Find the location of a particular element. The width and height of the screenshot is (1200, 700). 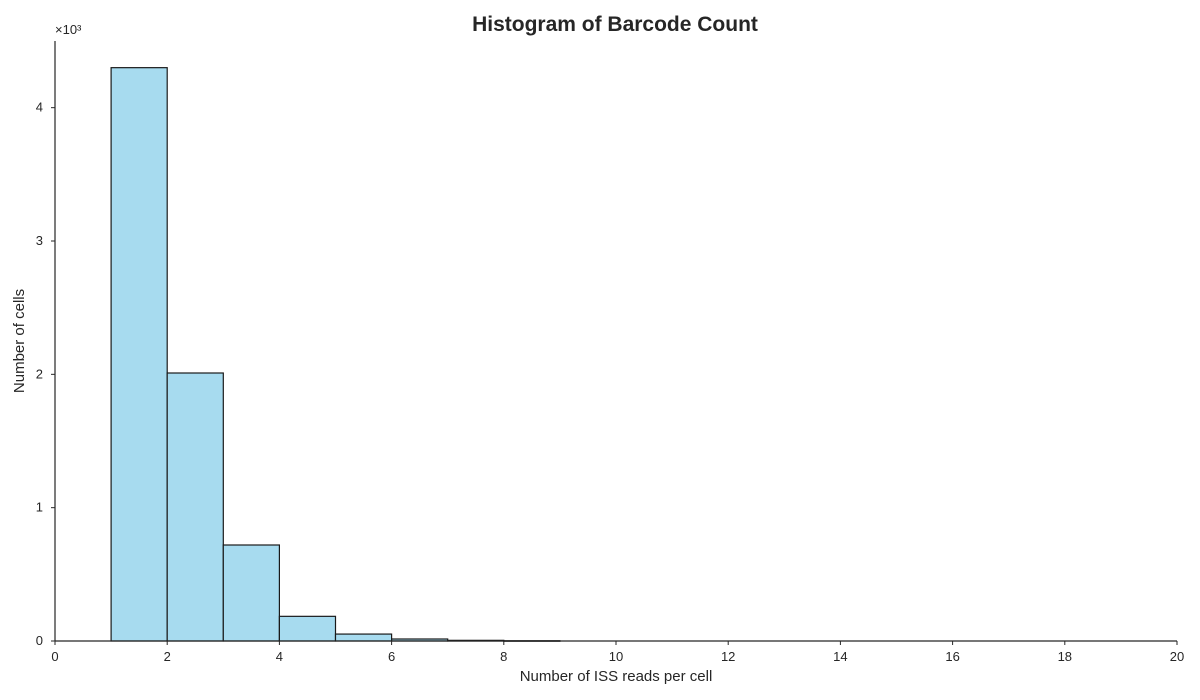

y-axis-ticks: 0 1 2 3 4 is located at coordinates (45, 374).